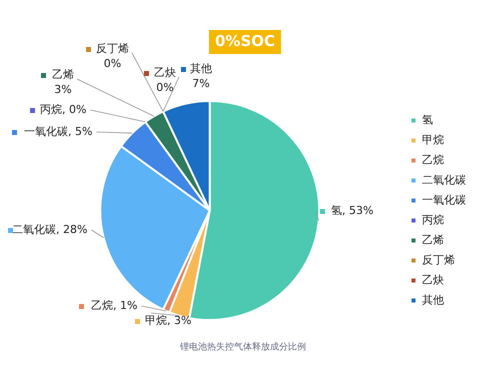  I want to click on data-label: 氢, 53%, so click(352, 210).